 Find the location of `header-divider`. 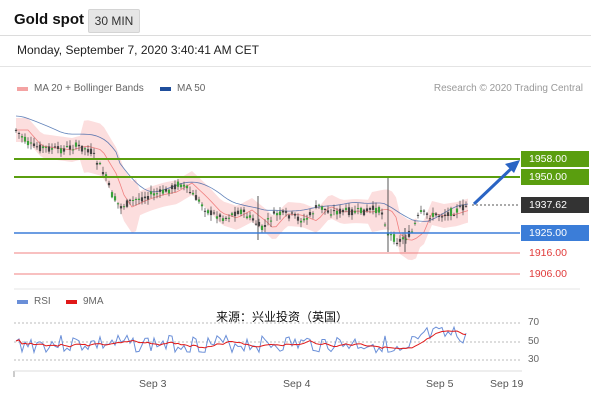

header-divider is located at coordinates (295, 35).